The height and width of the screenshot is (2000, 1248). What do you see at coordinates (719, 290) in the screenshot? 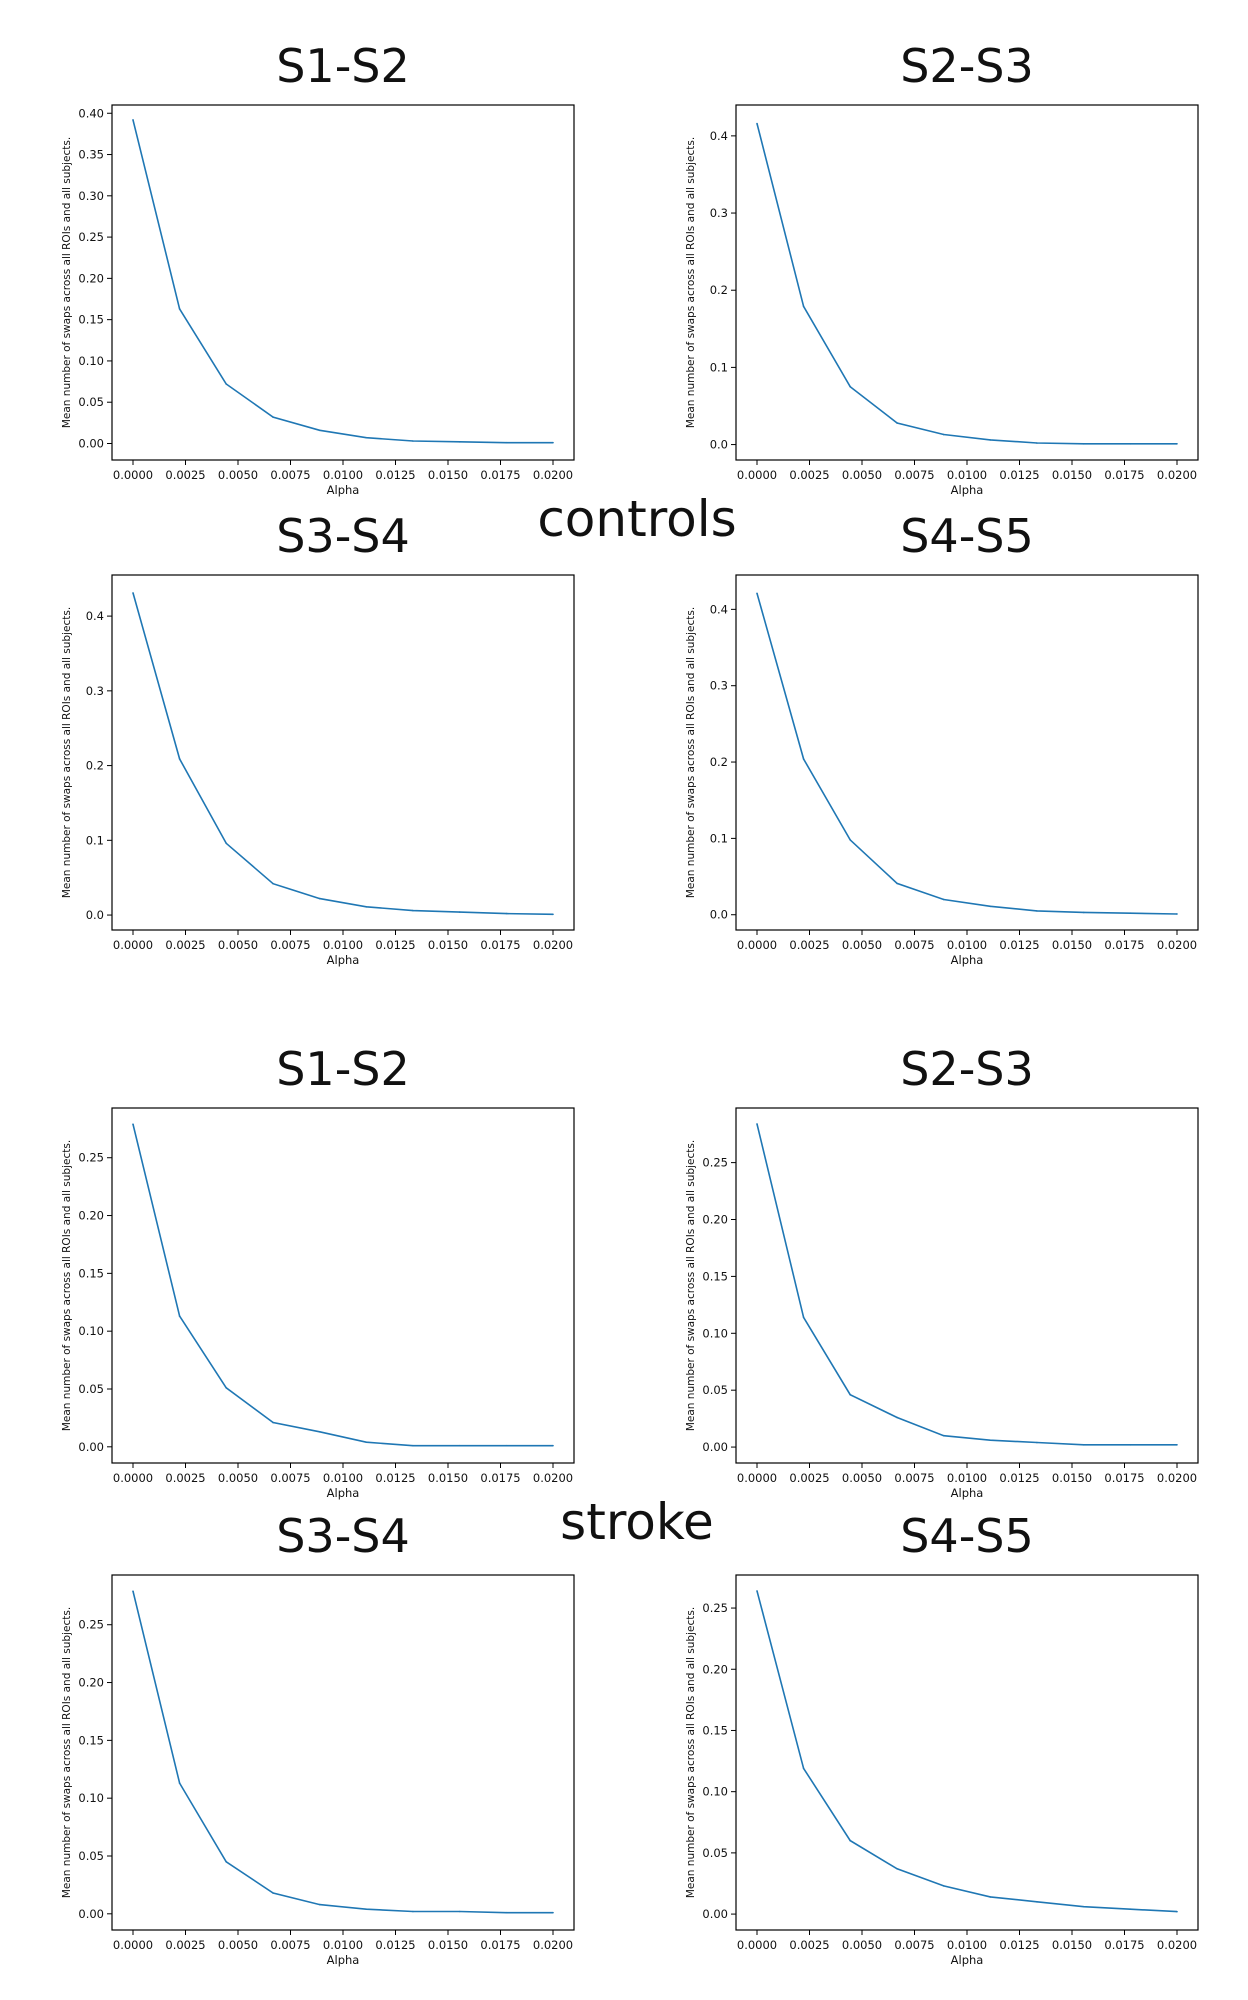
I see `y-tick-label: 0.2` at bounding box center [719, 290].